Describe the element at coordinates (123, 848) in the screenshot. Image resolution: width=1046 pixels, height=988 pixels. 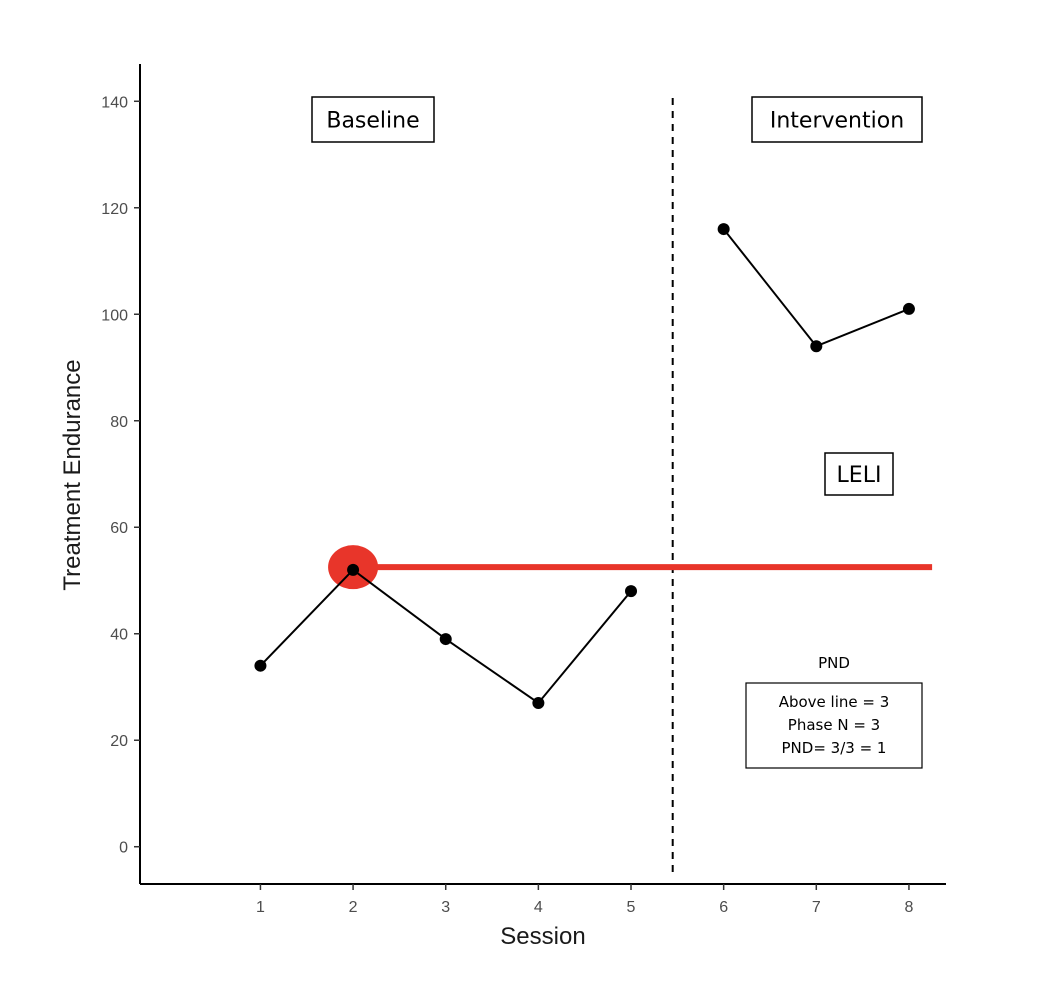
I see `y-tick-label: 0` at that location.